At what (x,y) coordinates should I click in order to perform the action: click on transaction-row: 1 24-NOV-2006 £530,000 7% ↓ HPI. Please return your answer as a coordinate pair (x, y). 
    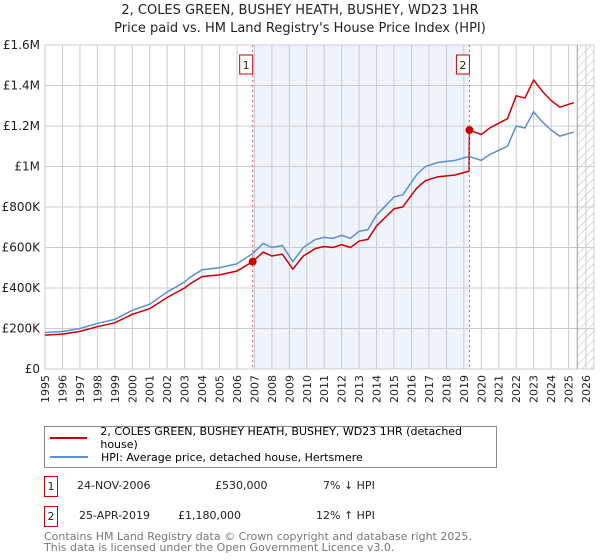
    Looking at the image, I should click on (254, 486).